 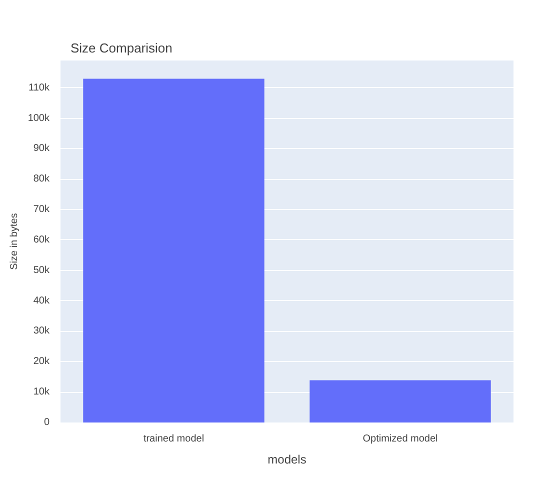 I want to click on y-tick-label: 60k, so click(x=41, y=240).